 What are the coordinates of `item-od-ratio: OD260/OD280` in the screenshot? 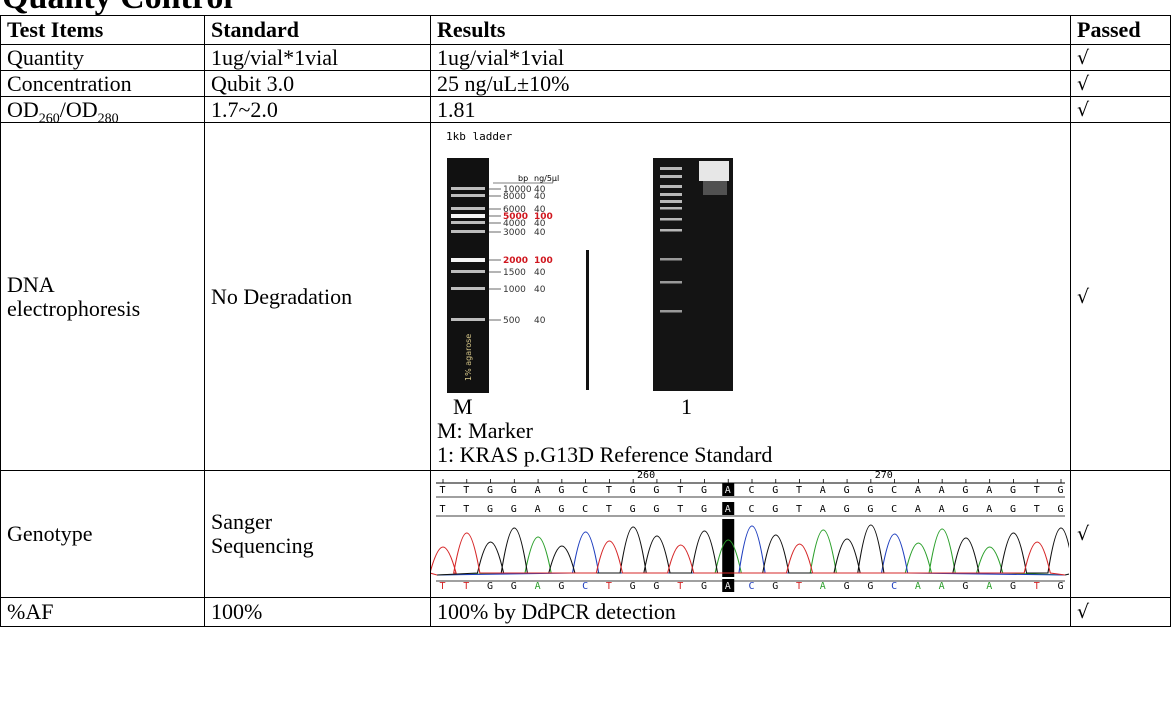 It's located at (102, 109).